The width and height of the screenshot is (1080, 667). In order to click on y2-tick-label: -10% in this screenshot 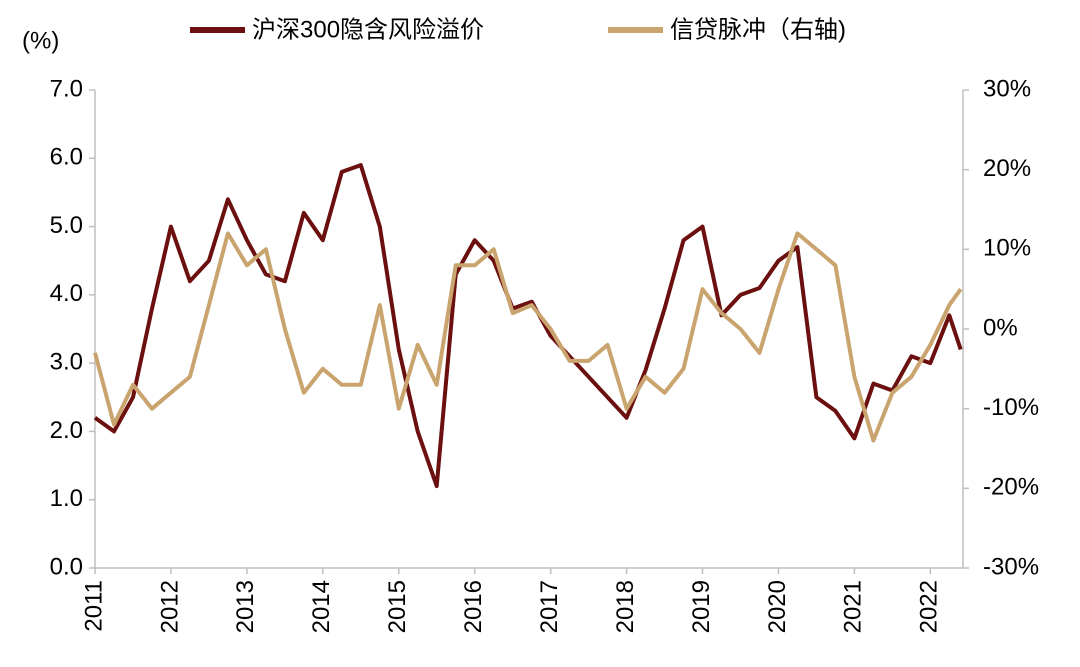, I will do `click(1011, 407)`.